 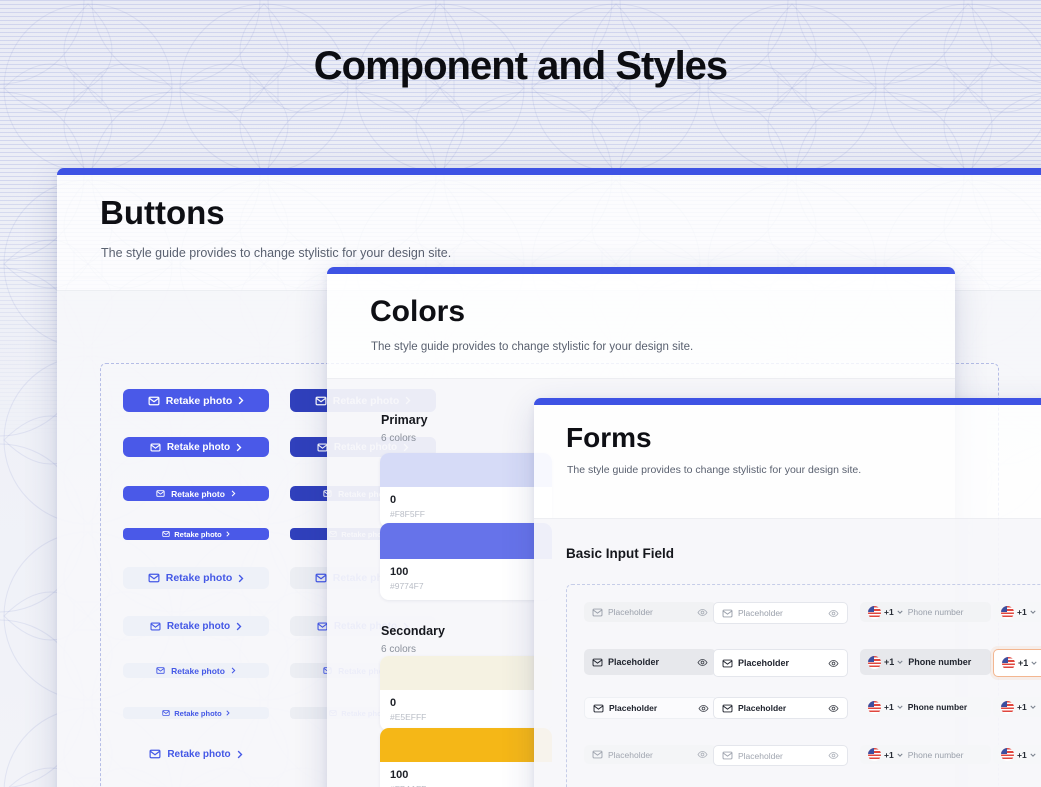 I want to click on basic-input-field-heading: Basic Input Field, so click(x=620, y=553).